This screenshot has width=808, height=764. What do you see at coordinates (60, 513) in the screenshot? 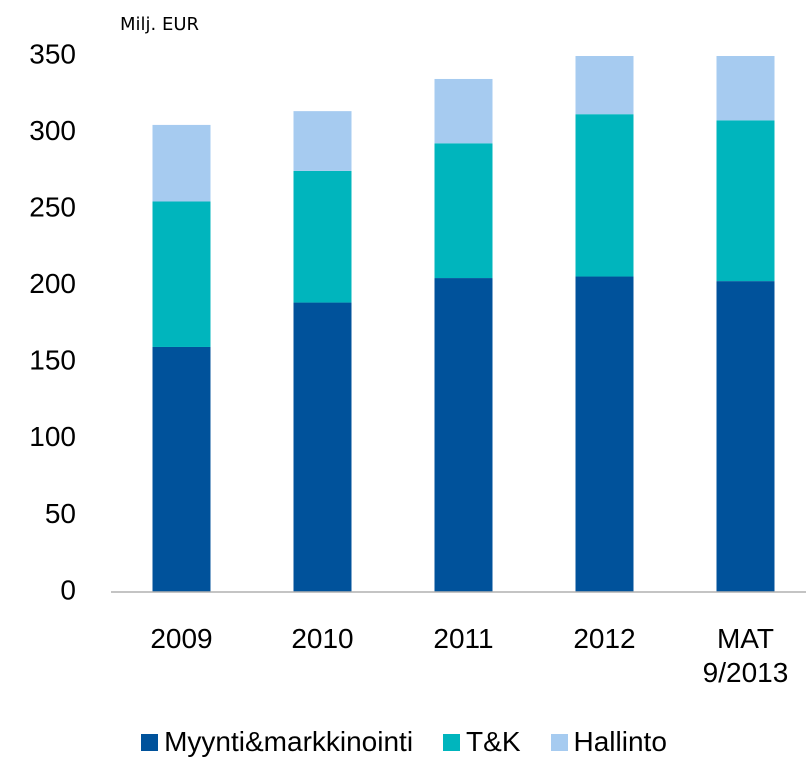
I see `y-tick-label: 50` at bounding box center [60, 513].